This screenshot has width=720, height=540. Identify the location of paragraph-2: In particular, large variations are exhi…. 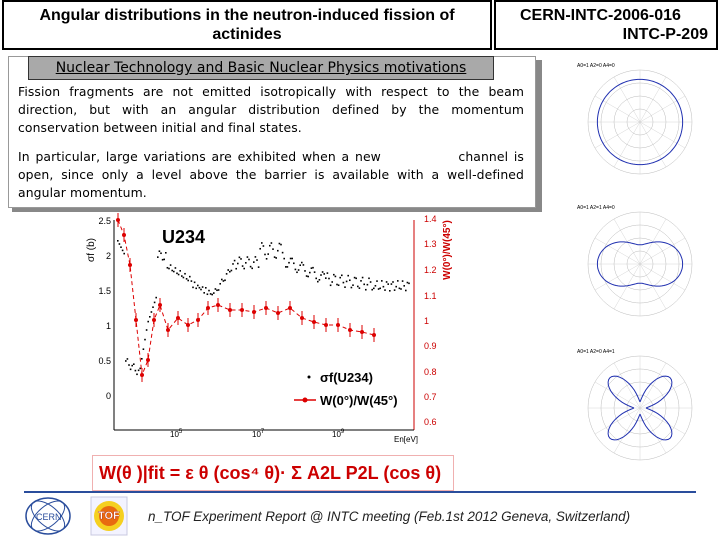
(271, 175).